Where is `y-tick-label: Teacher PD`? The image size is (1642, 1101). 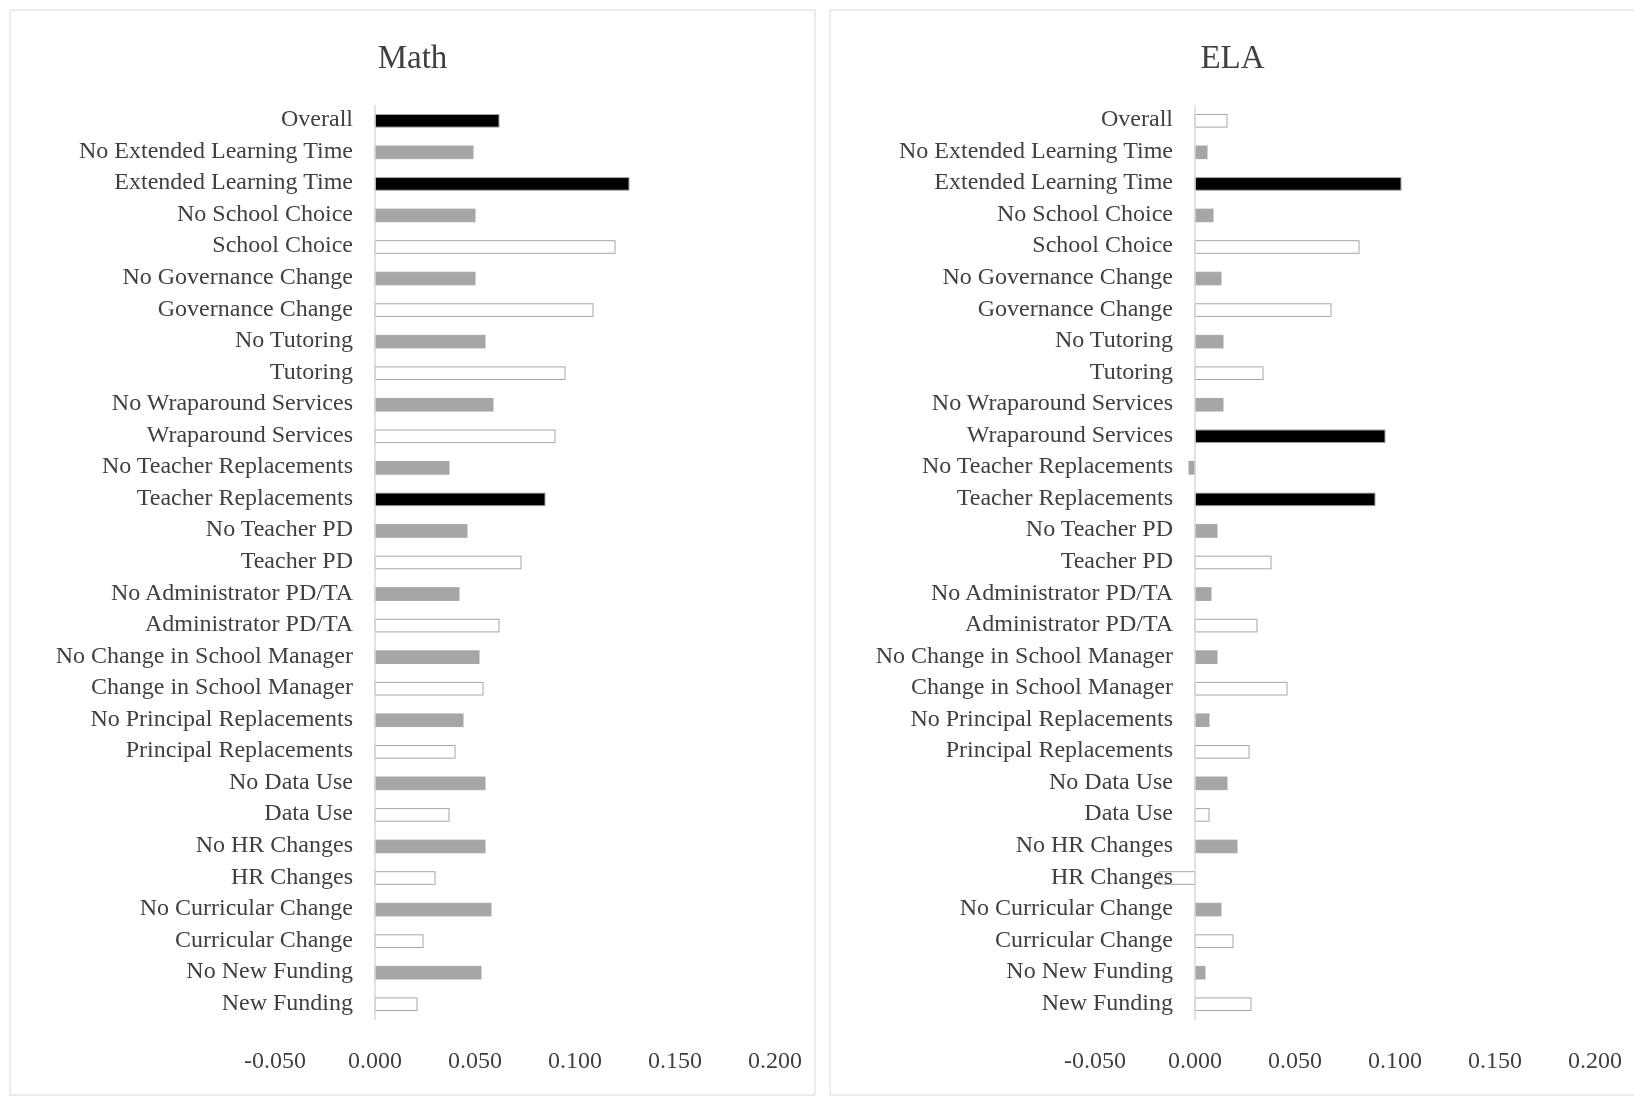 y-tick-label: Teacher PD is located at coordinates (1116, 560).